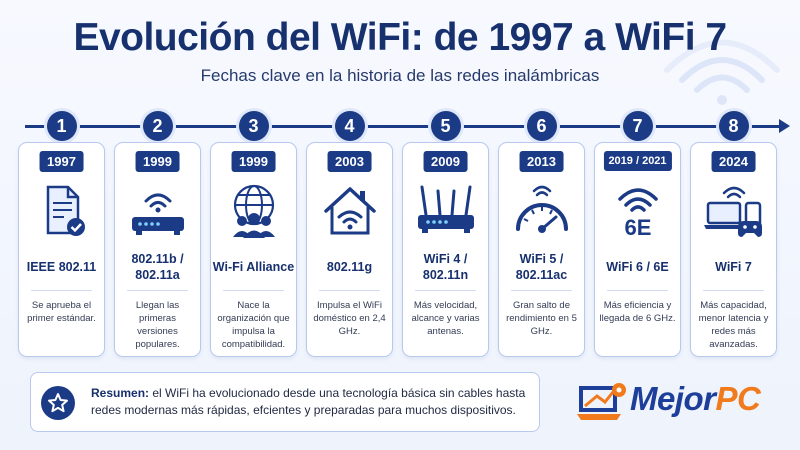  I want to click on step-number: 8, so click(734, 126).